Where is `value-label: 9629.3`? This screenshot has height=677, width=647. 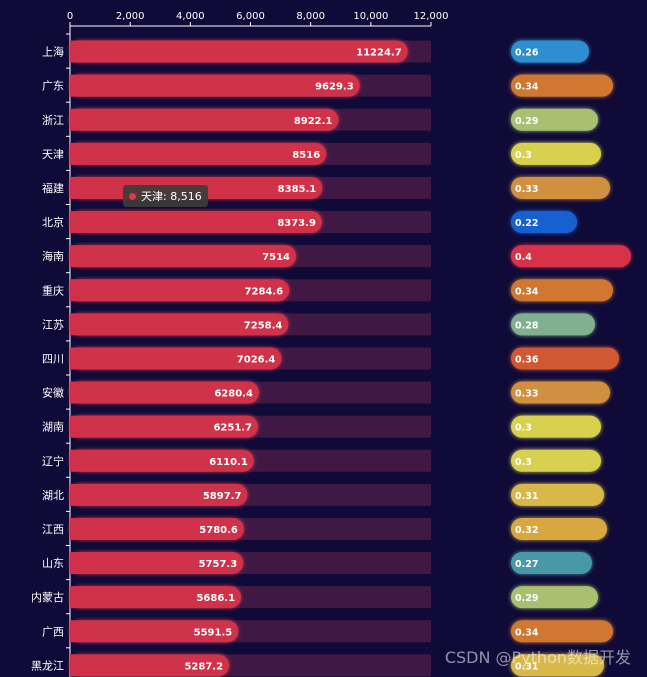
value-label: 9629.3 is located at coordinates (334, 87).